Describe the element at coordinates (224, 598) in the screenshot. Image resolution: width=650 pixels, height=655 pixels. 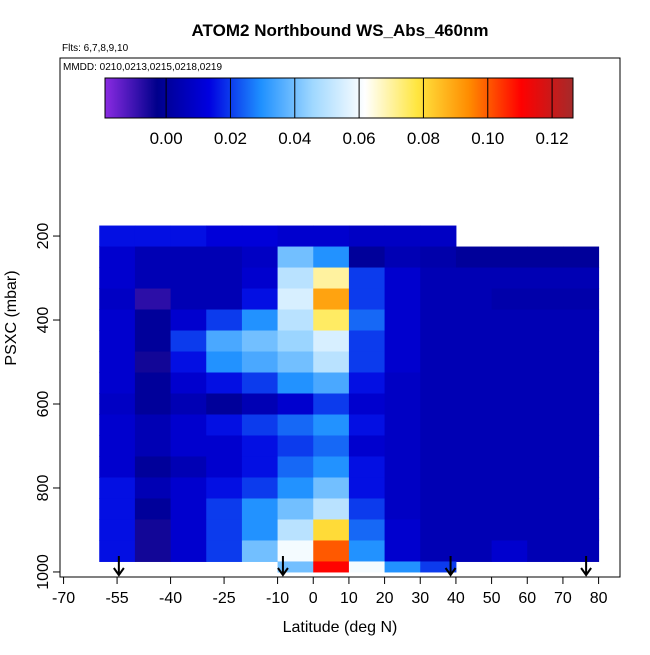
I see `x-tick-label: -25` at that location.